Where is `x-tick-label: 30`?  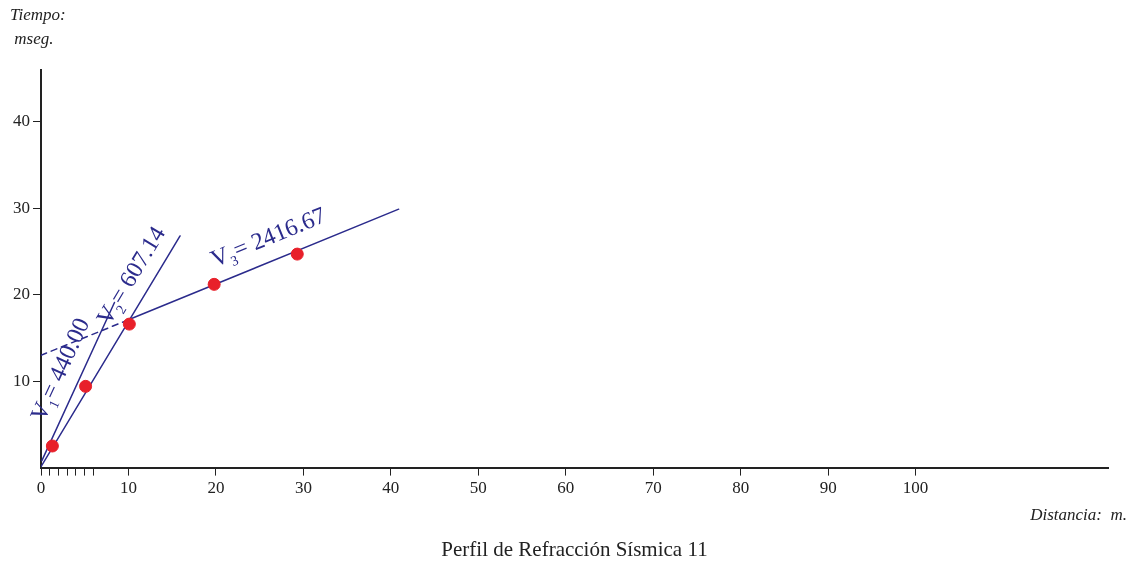
x-tick-label: 30 is located at coordinates (303, 488).